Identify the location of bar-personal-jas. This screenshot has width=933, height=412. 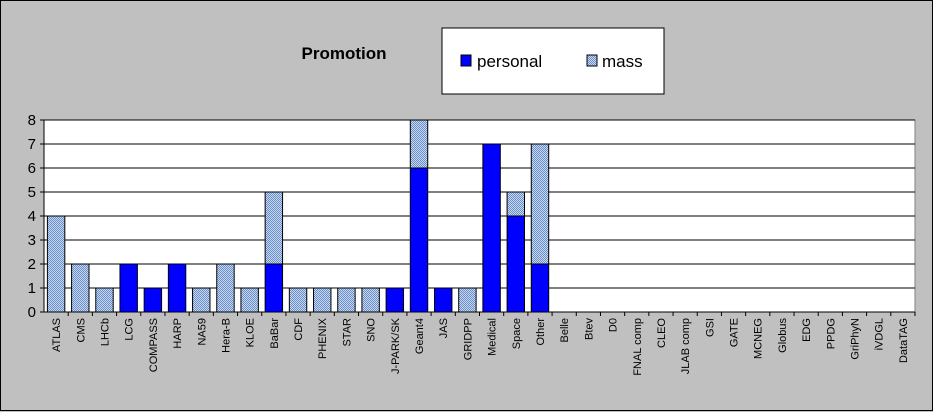
(443, 300).